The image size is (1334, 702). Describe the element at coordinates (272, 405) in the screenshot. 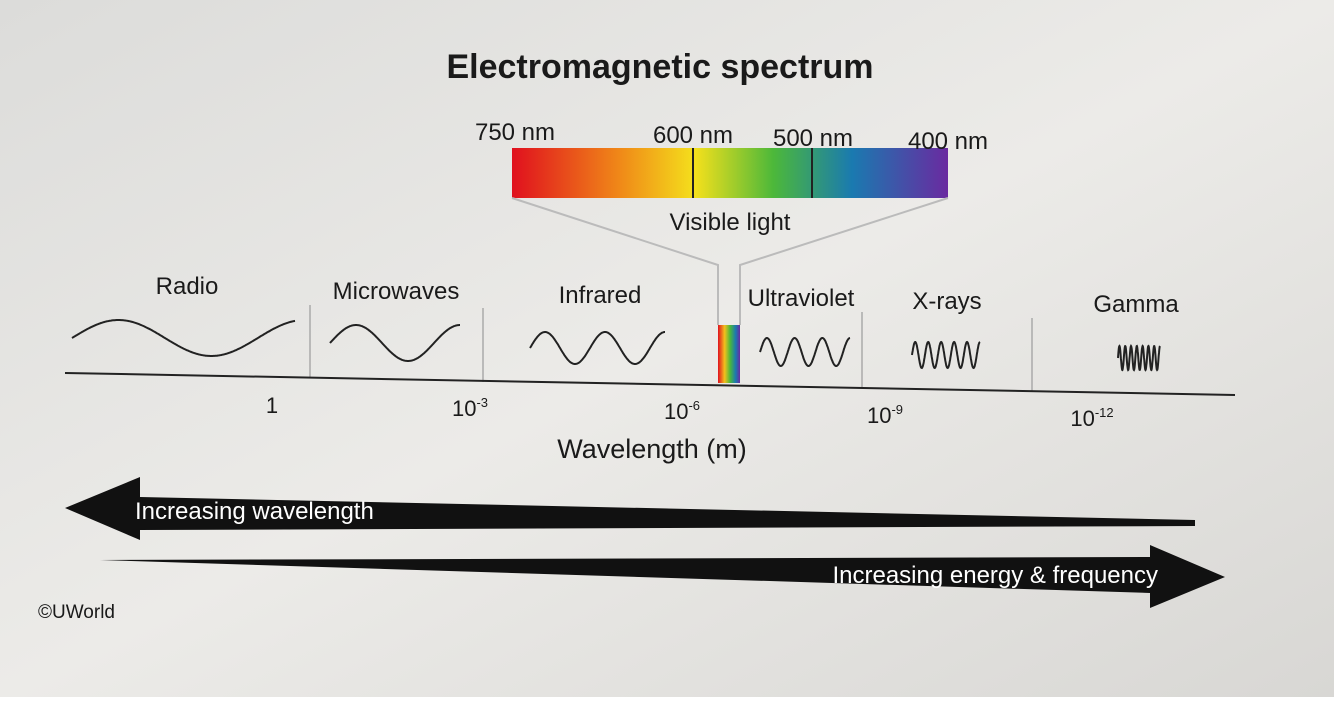

I see `tick-label: 1` at that location.